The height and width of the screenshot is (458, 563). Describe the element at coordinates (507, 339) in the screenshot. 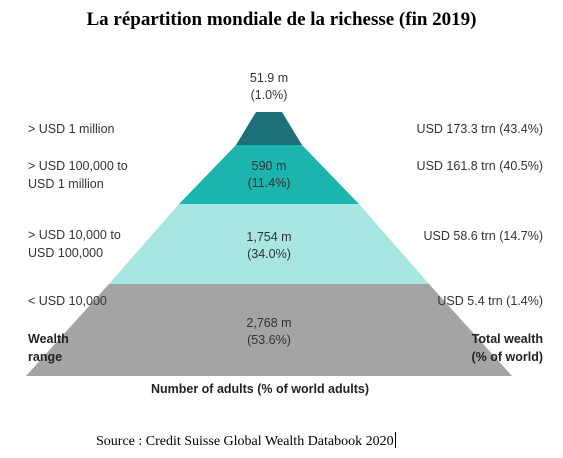

I see `total-wealth-header-line1: Total wealth` at that location.